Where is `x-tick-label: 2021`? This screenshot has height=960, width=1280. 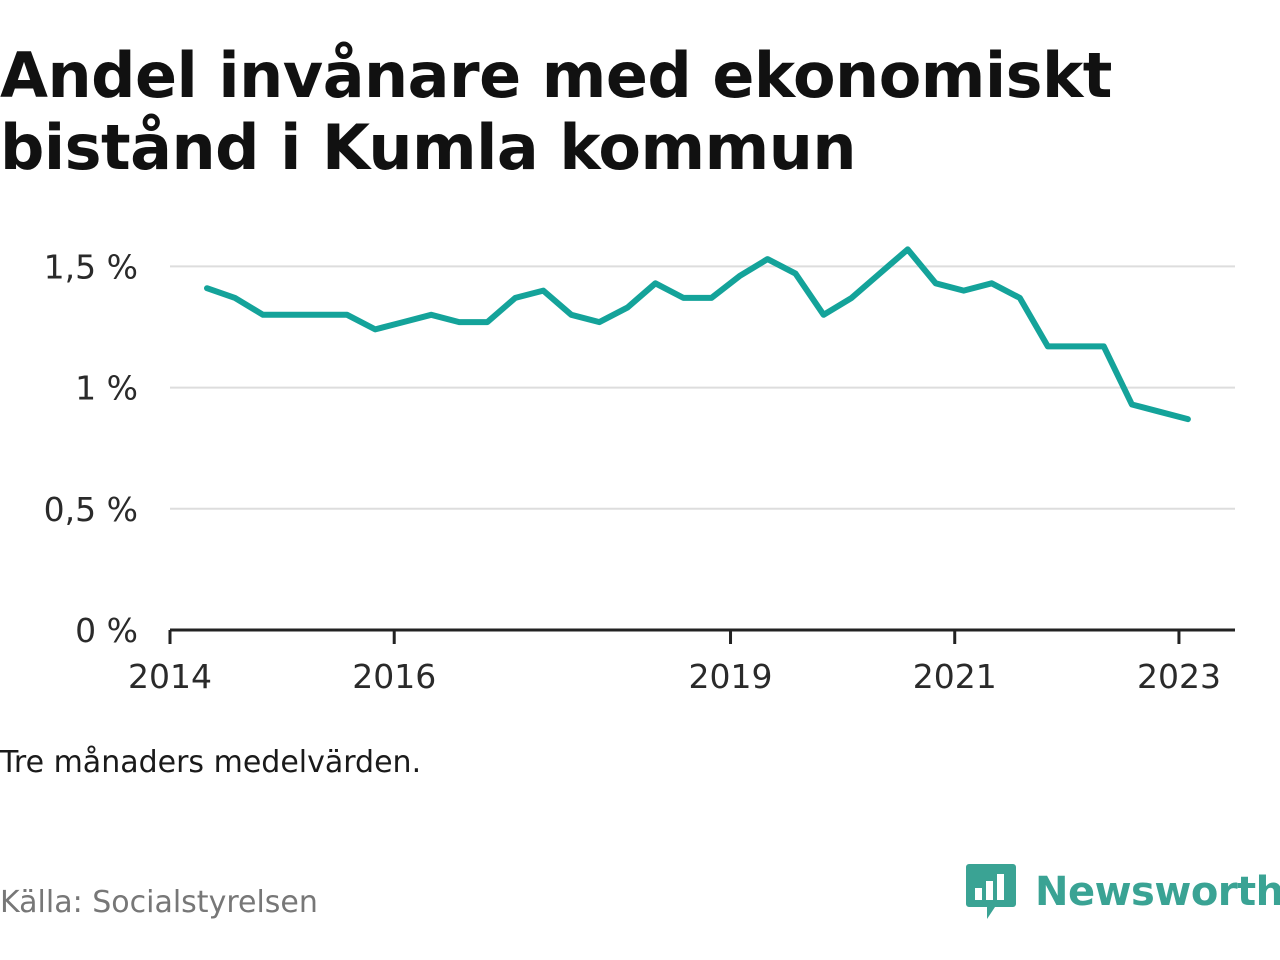 x-tick-label: 2021 is located at coordinates (955, 676).